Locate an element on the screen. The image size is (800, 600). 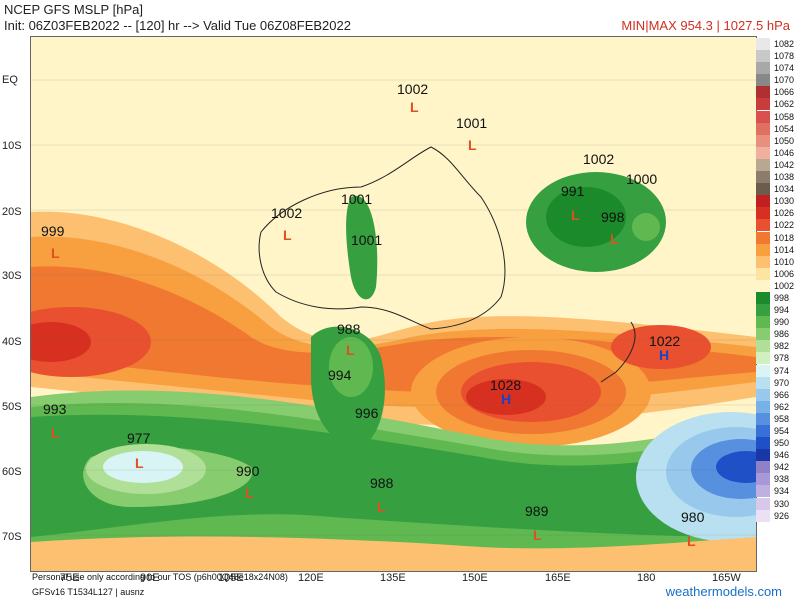
pressure-label: 991 is located at coordinates (573, 191).